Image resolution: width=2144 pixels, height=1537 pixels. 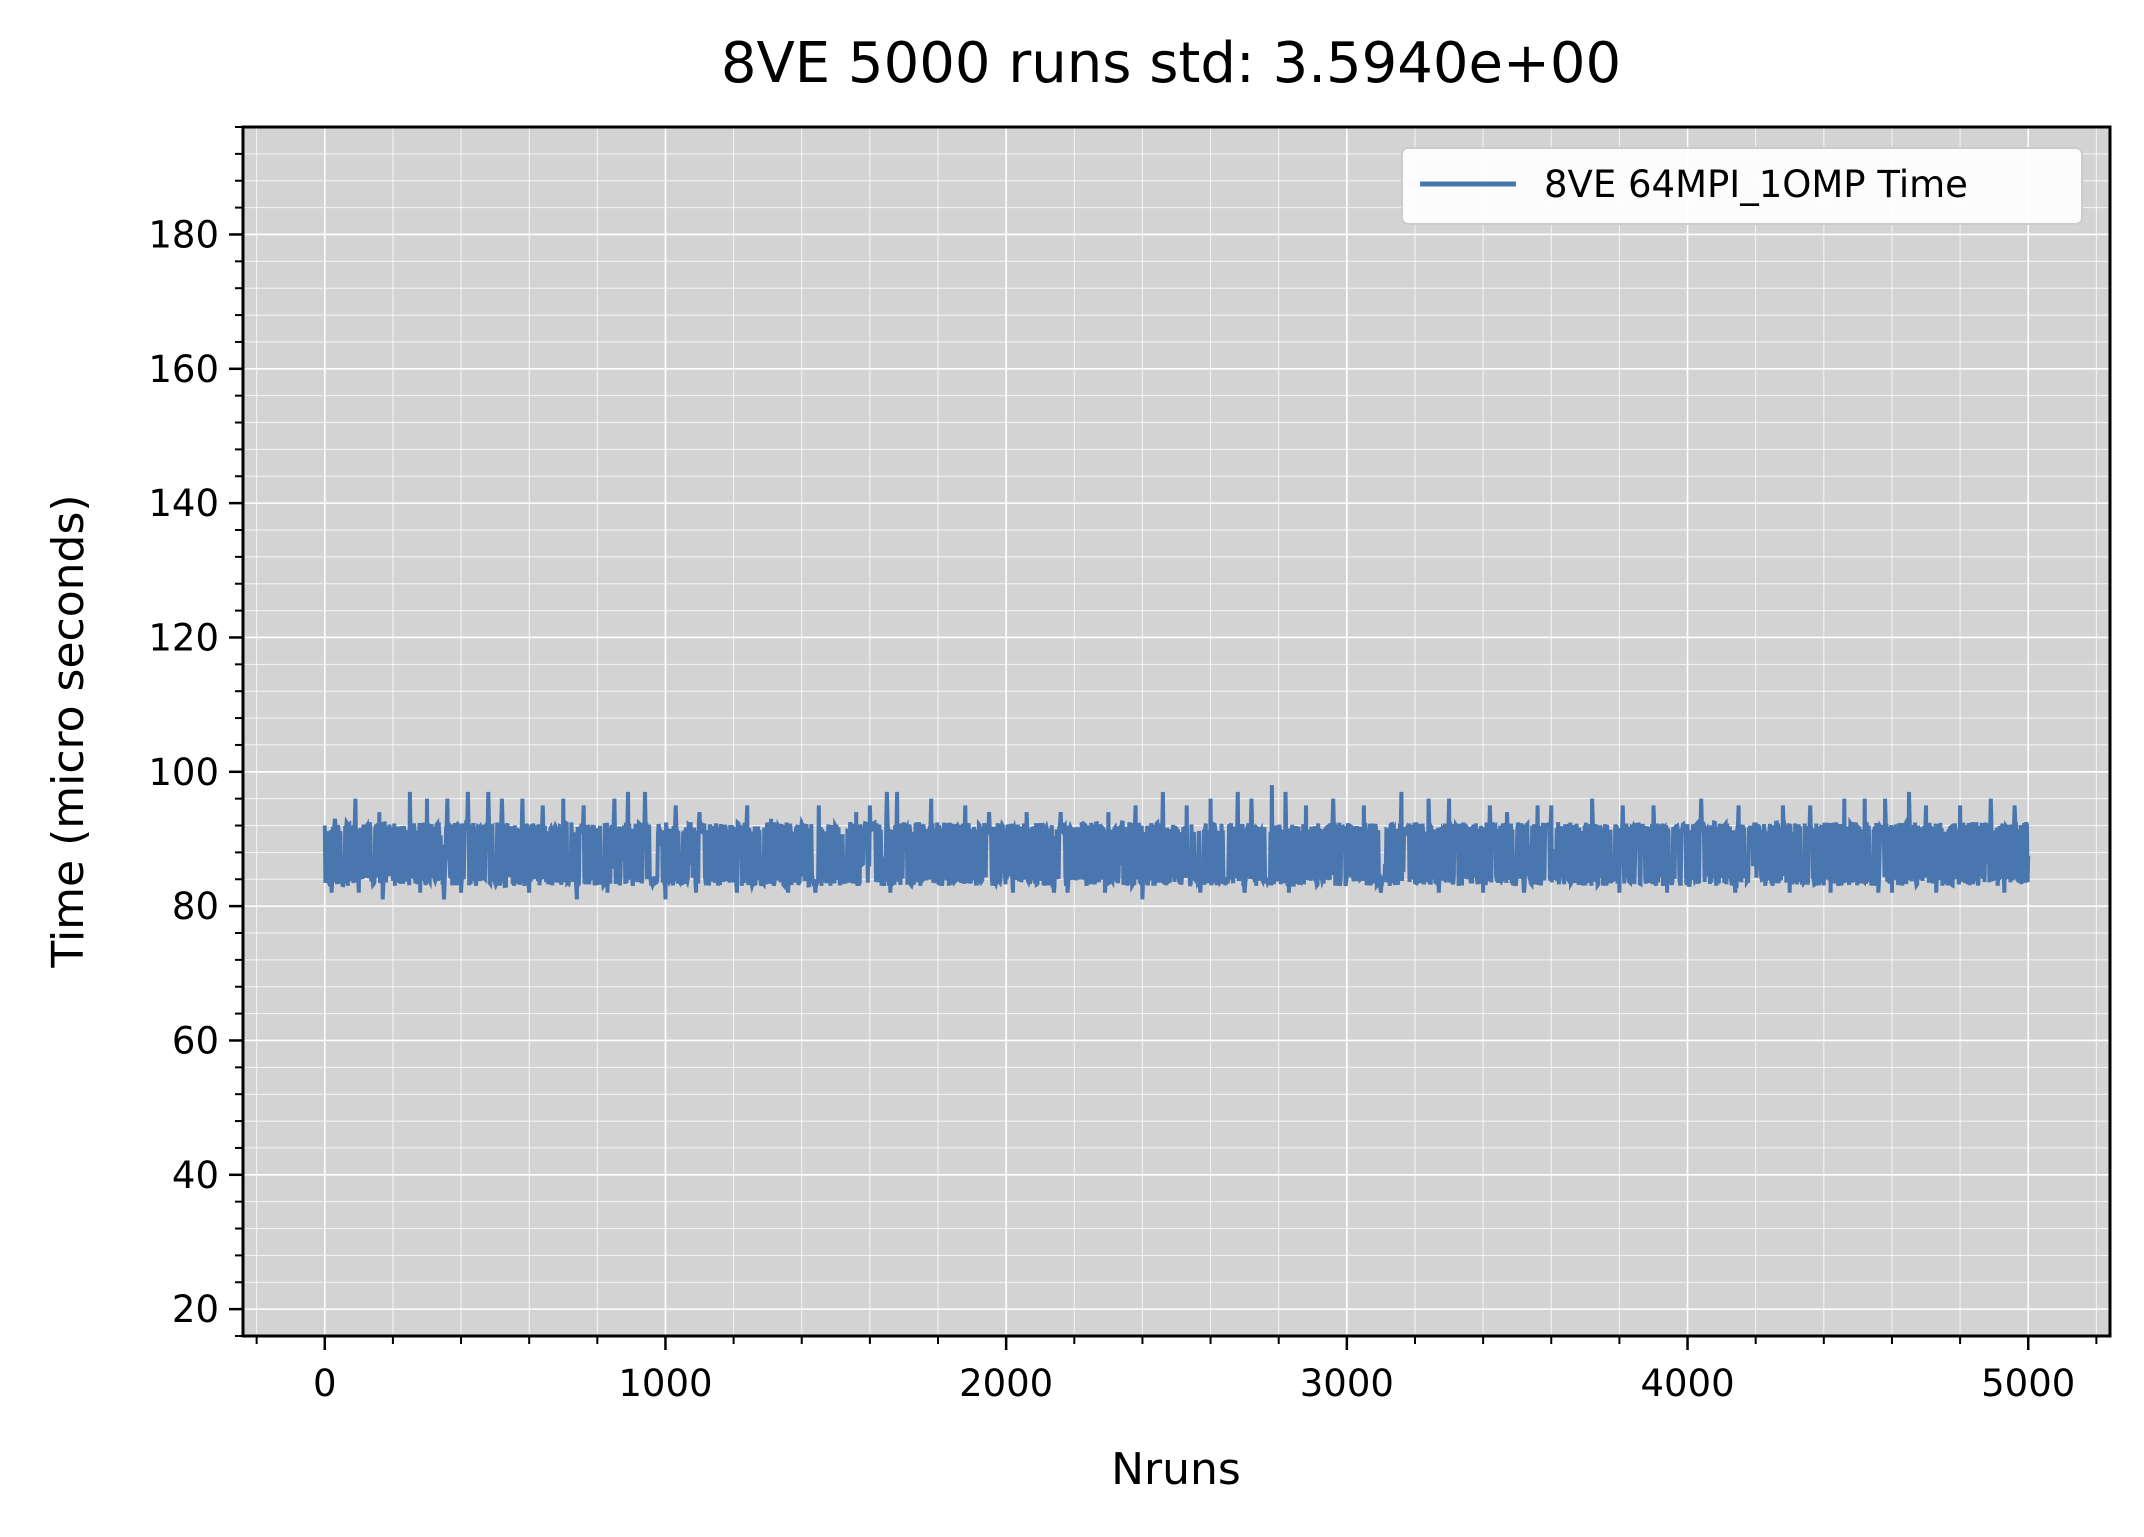 I want to click on y-tick-label: 180, so click(x=183, y=234).